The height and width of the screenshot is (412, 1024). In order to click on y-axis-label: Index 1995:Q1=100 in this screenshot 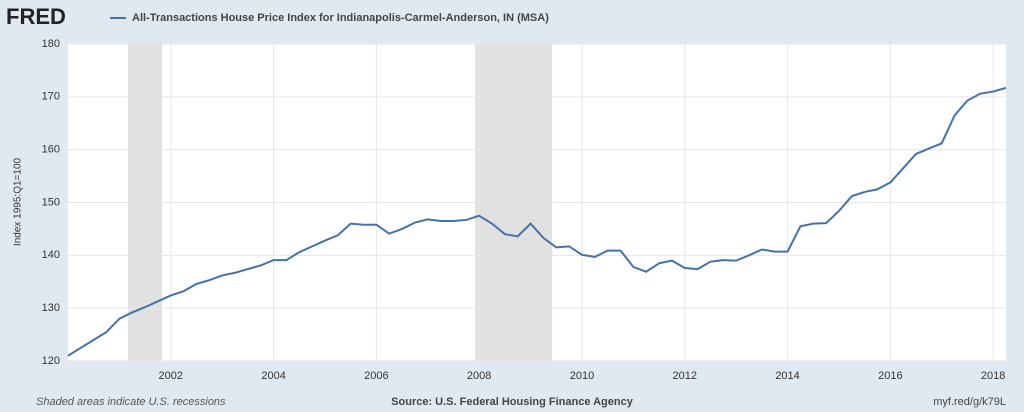, I will do `click(18, 202)`.